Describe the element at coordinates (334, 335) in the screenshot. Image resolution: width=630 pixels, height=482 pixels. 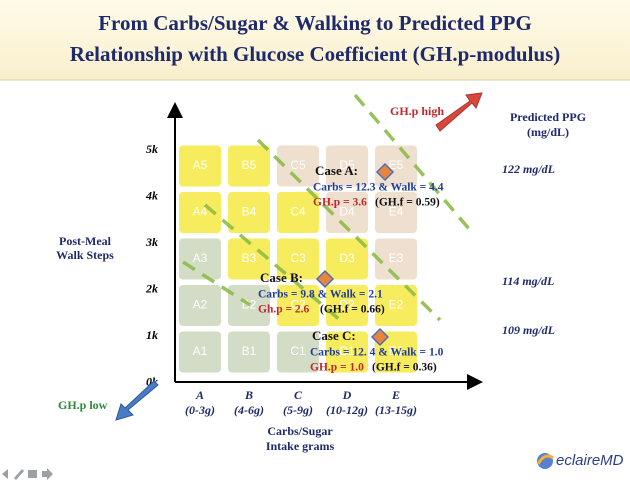
I see `case-title: Case C:` at that location.